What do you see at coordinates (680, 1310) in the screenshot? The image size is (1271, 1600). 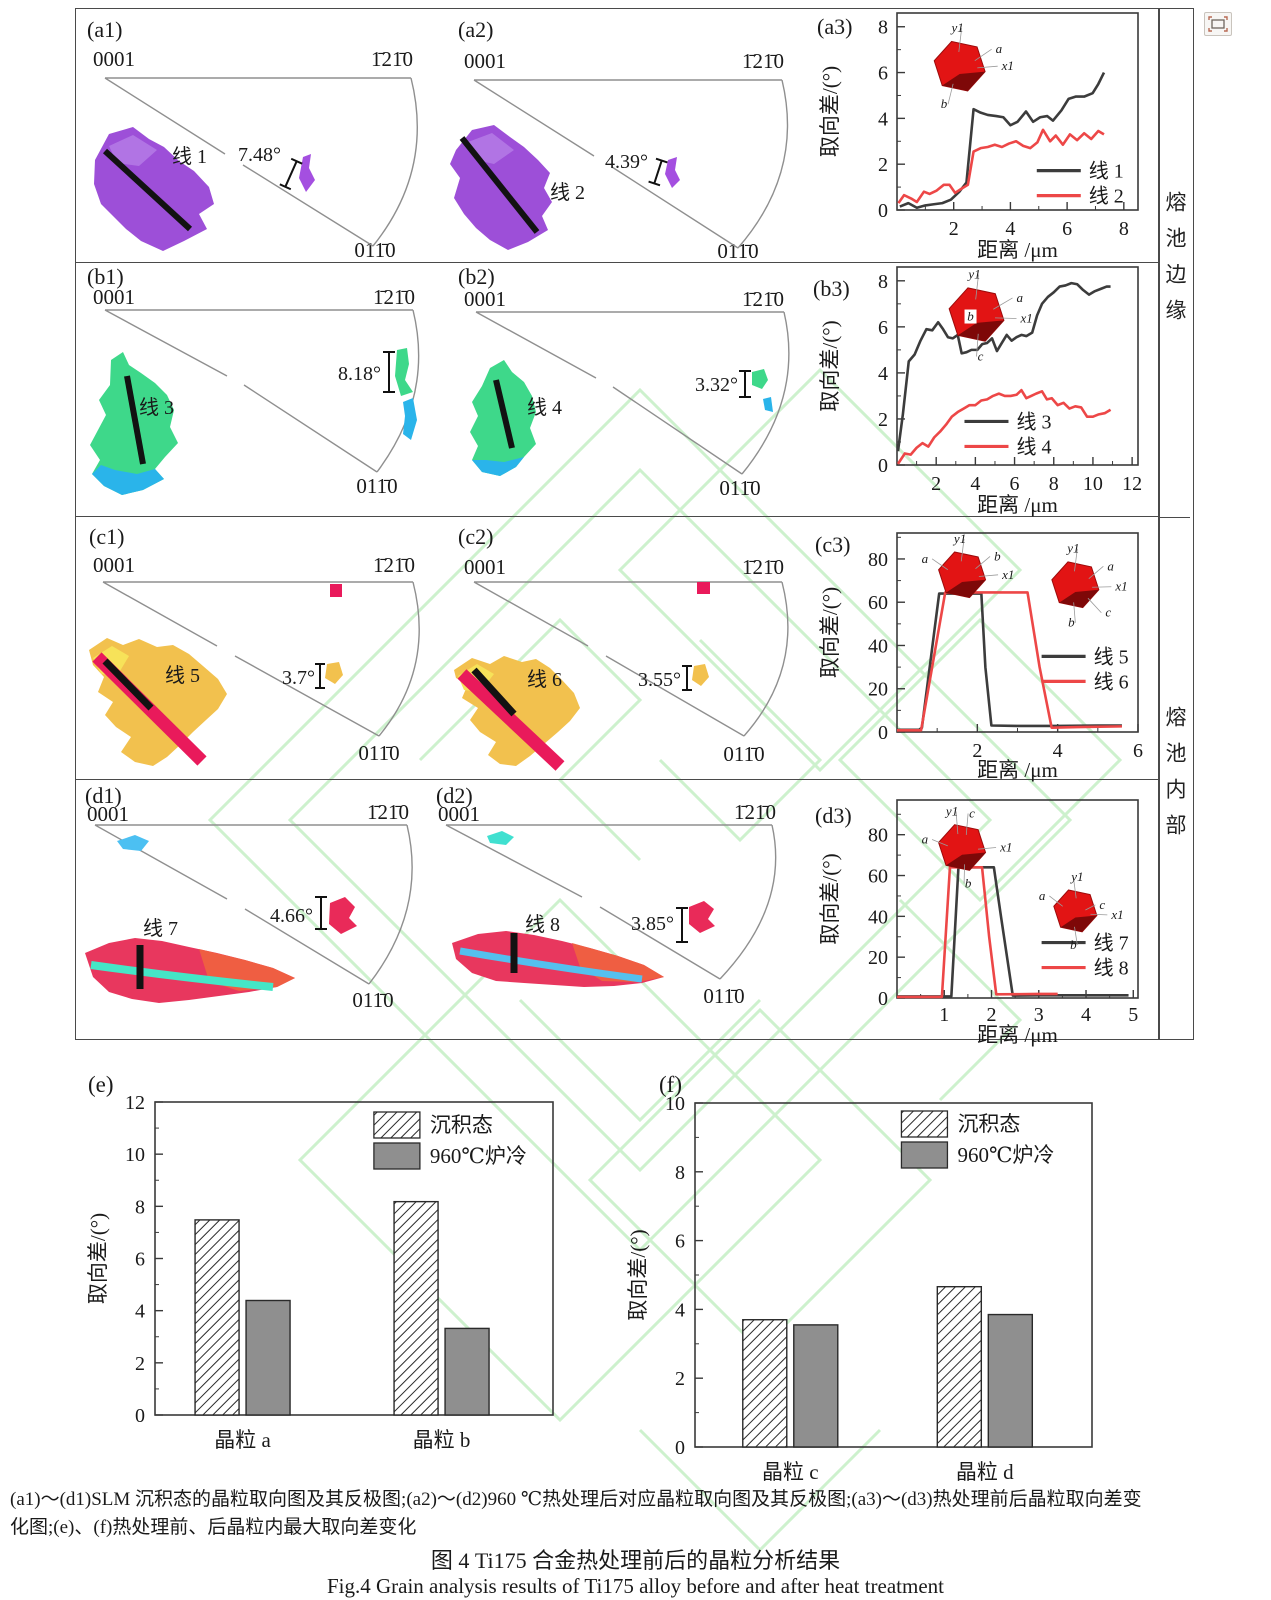 I see `y-tick-label: 4` at bounding box center [680, 1310].